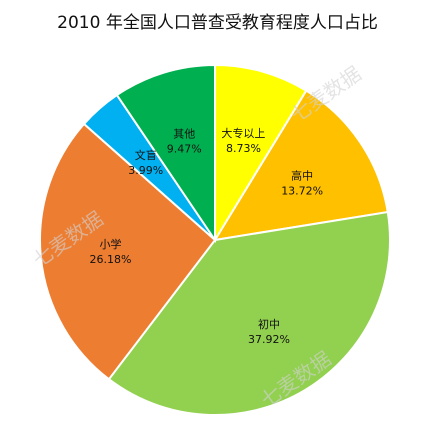  I want to click on slice-value-label-2: 37.92%, so click(269, 339).